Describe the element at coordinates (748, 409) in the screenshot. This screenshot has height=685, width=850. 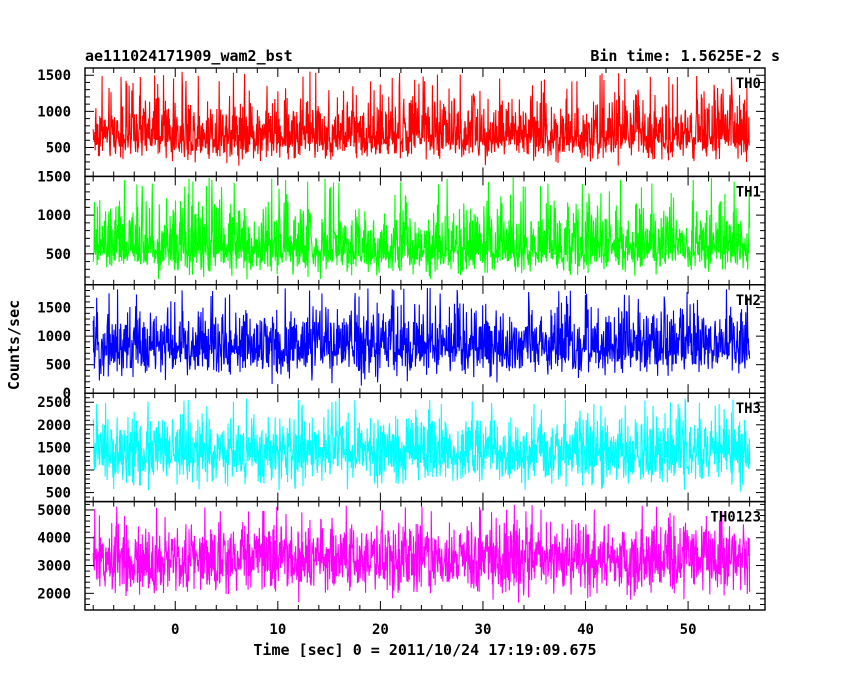
I see `channel-label: TH3` at that location.